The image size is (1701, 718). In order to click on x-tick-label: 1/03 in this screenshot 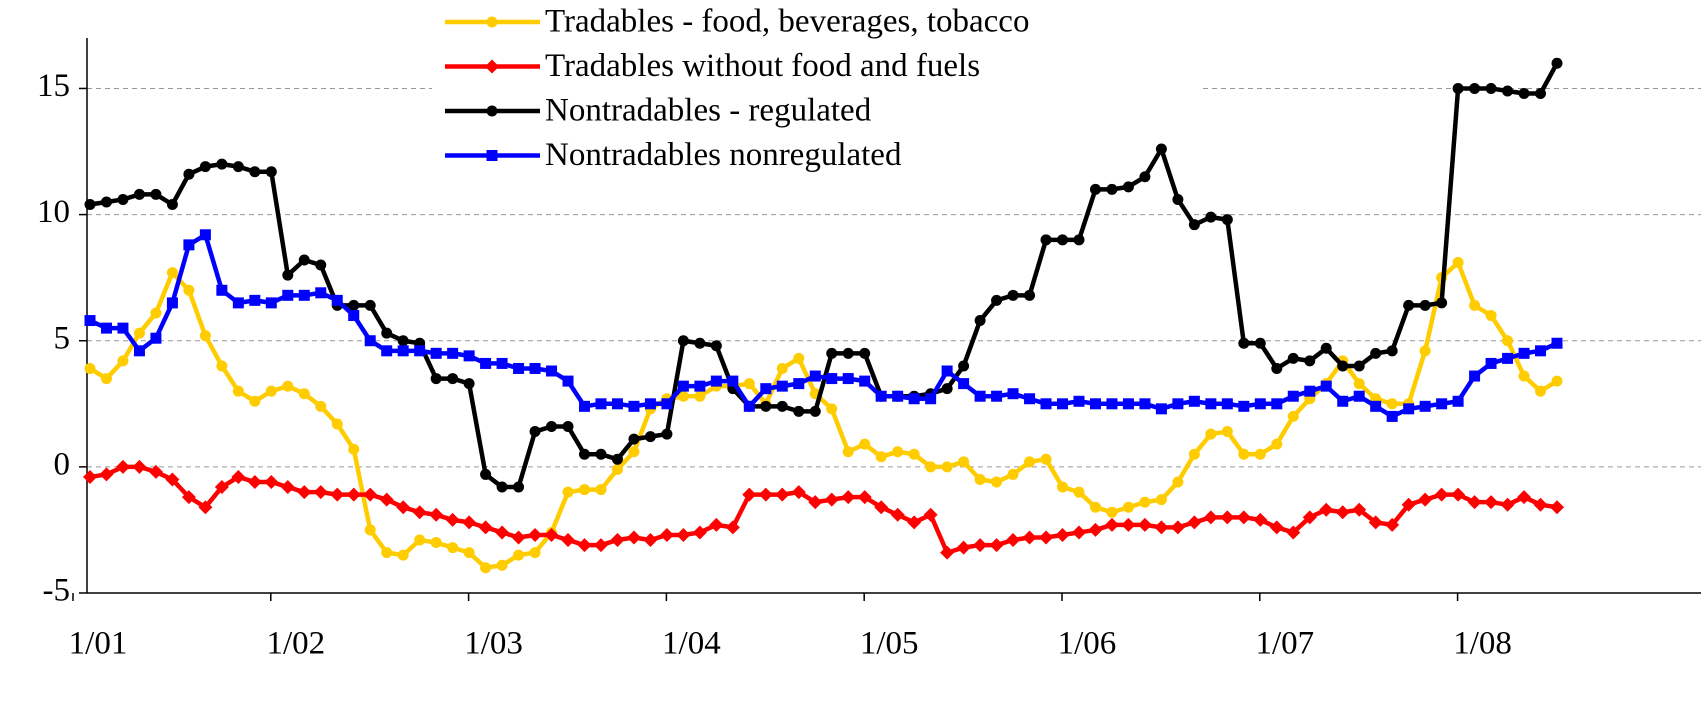, I will do `click(493, 644)`.